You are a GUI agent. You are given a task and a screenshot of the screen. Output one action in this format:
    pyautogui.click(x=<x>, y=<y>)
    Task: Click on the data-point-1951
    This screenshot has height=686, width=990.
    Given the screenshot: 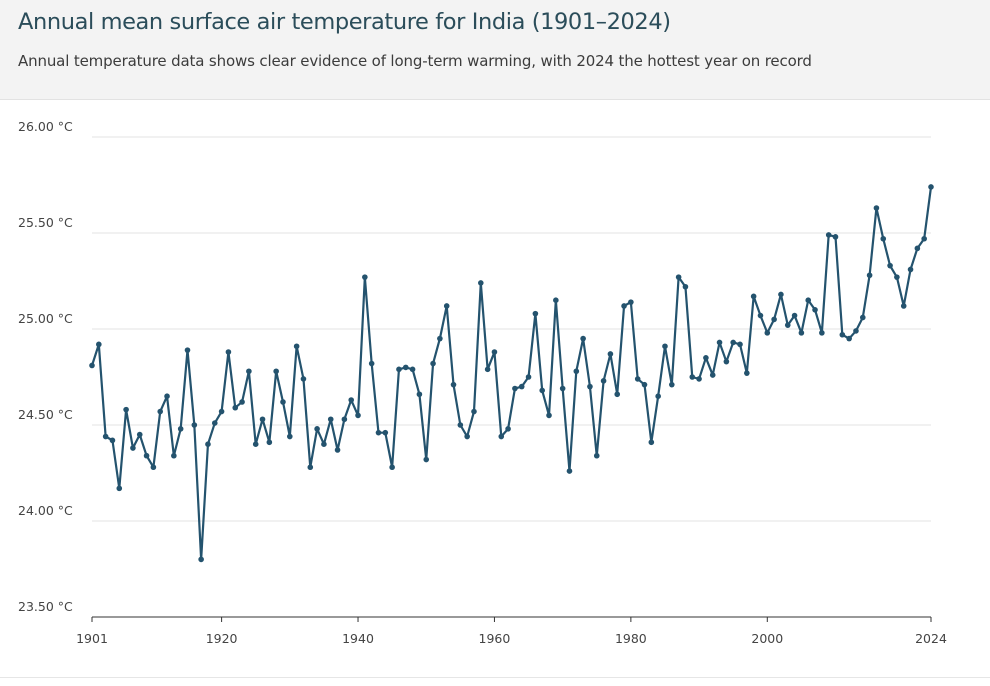 What is the action you would take?
    pyautogui.click(x=433, y=363)
    